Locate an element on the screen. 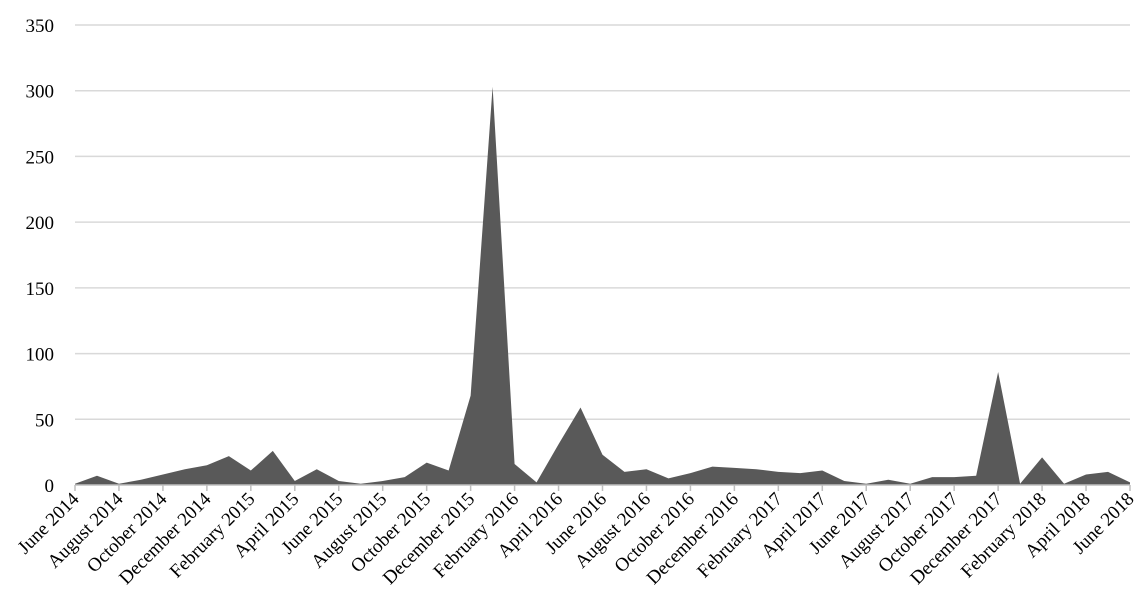 This screenshot has height=607, width=1136. y-tick-label: 0 is located at coordinates (50, 486).